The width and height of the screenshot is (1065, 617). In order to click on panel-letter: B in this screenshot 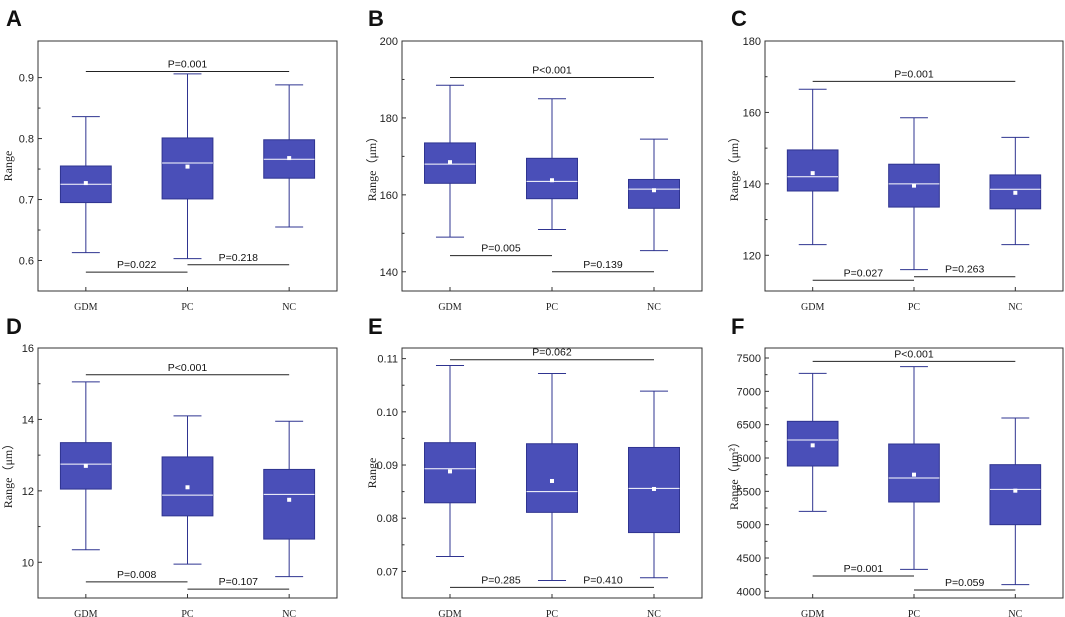, I will do `click(376, 18)`.